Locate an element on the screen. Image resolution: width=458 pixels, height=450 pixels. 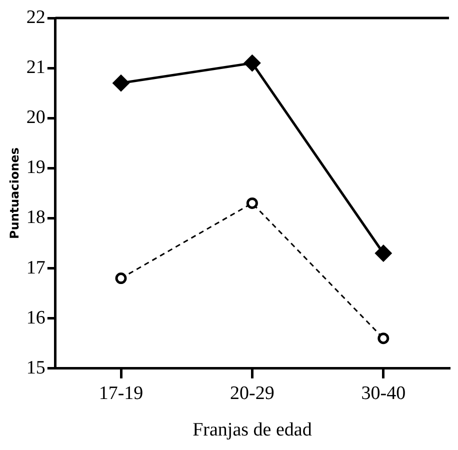
y-tick-label: 17 is located at coordinates (36, 267).